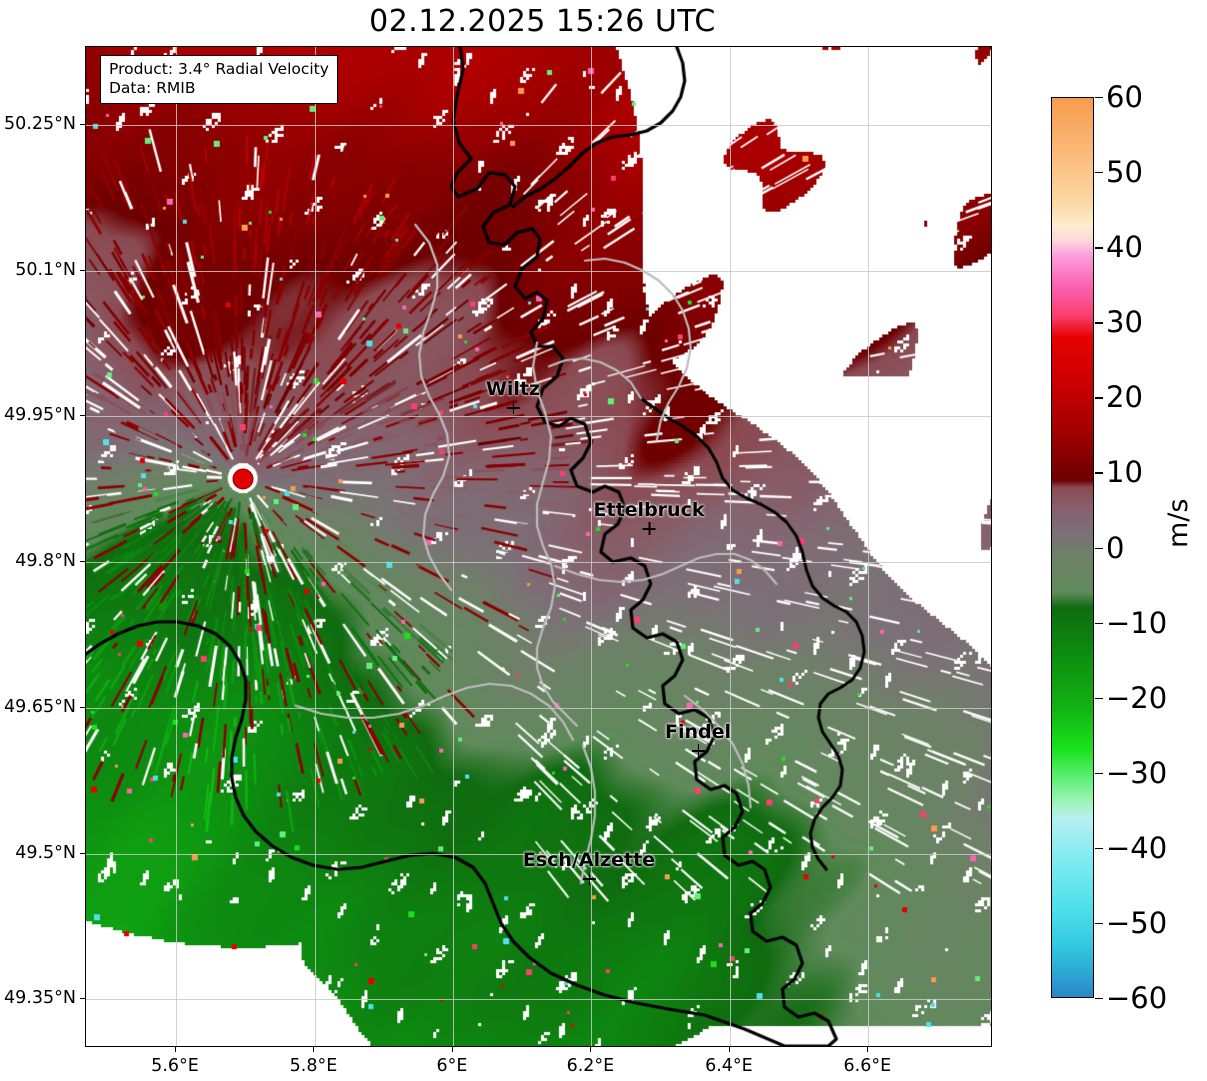 The image size is (1207, 1081). I want to click on city-marker: Ettelbruck, so click(649, 517).